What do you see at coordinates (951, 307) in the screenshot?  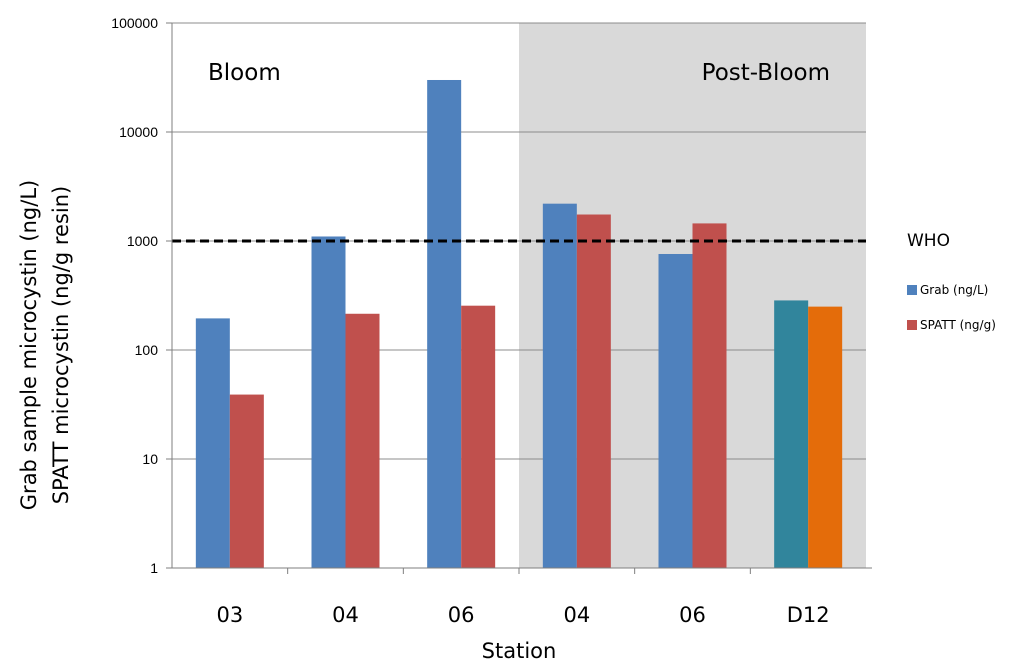 I see `legend: Grab (ng/L) SPATT (ng/g)` at bounding box center [951, 307].